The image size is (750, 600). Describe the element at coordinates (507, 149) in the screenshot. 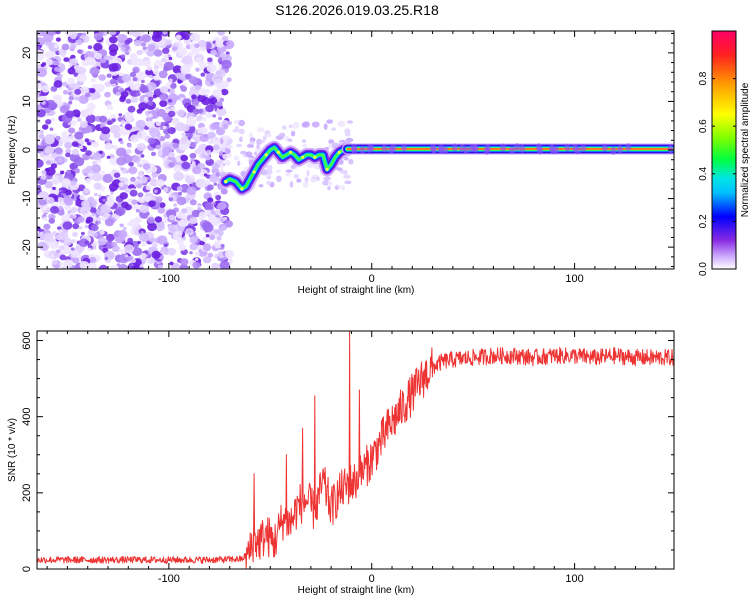

I see `spectrogram-carrier-line` at that location.